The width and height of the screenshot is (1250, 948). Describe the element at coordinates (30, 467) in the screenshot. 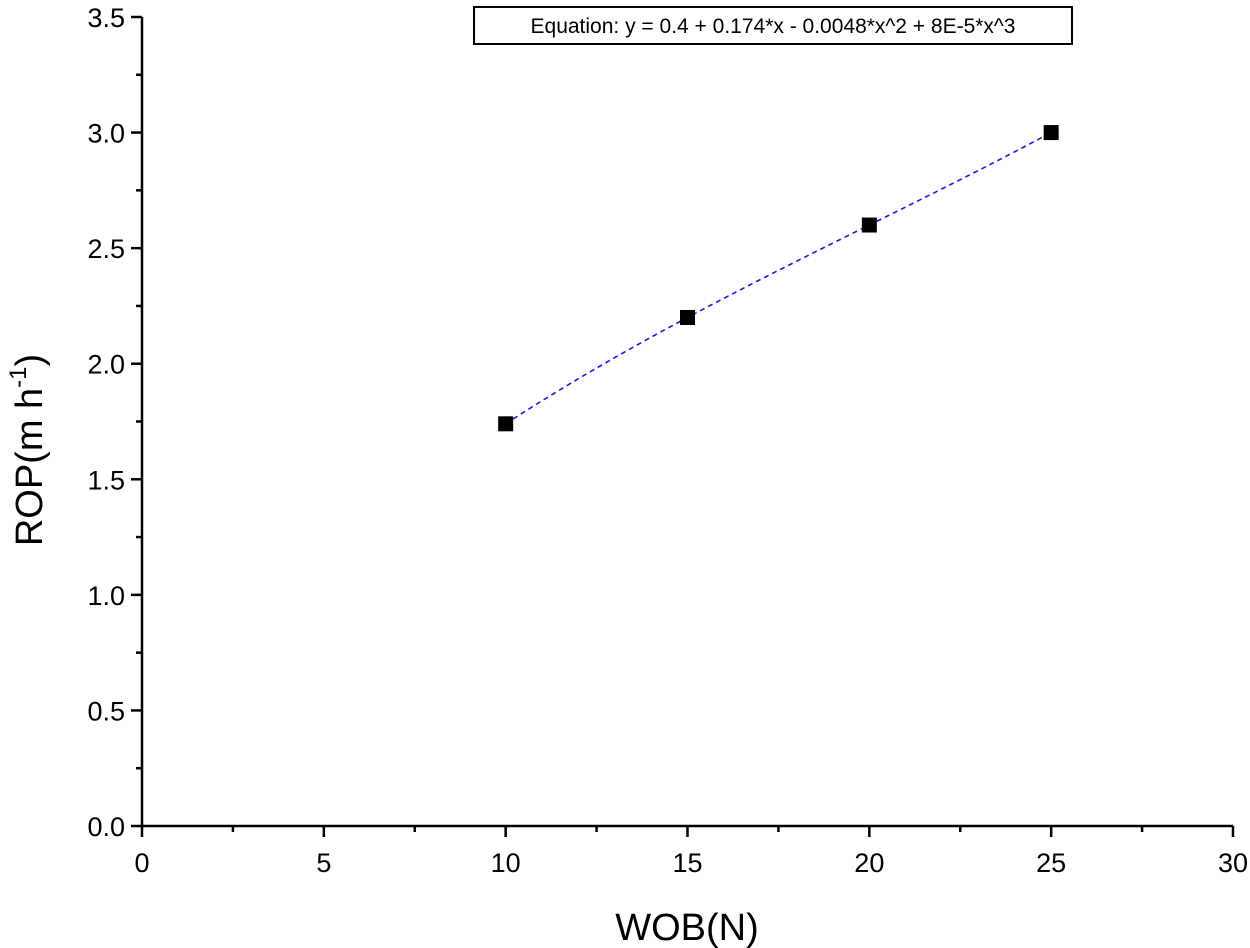

I see `y-axis-title-main: ROP(m h` at that location.